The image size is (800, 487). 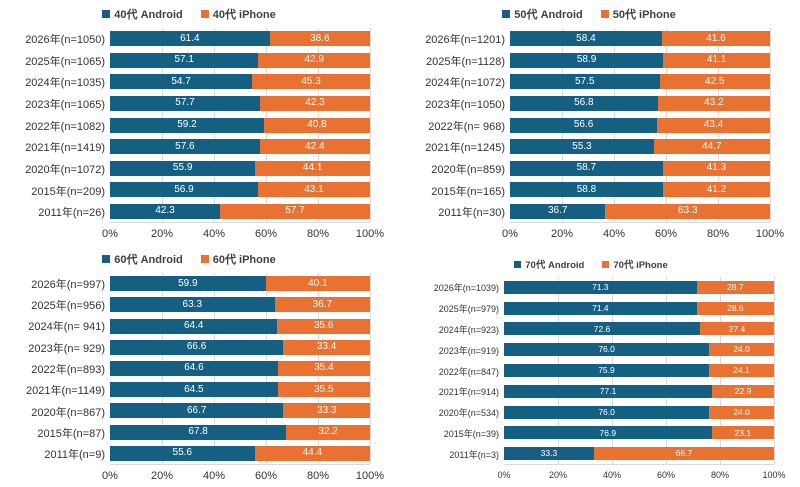 I want to click on category-label: 2025年(n=979), so click(x=468, y=308).